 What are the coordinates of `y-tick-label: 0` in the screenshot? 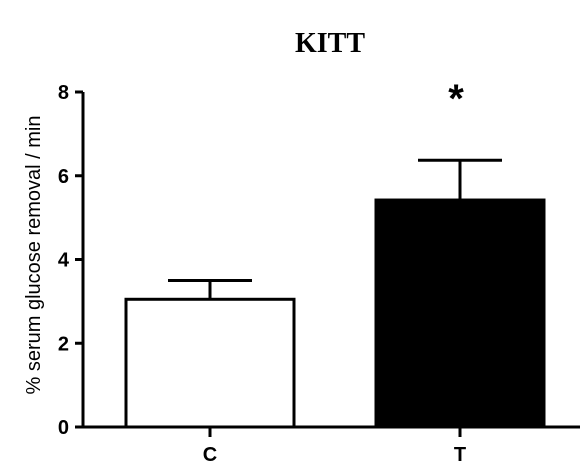 It's located at (63, 428).